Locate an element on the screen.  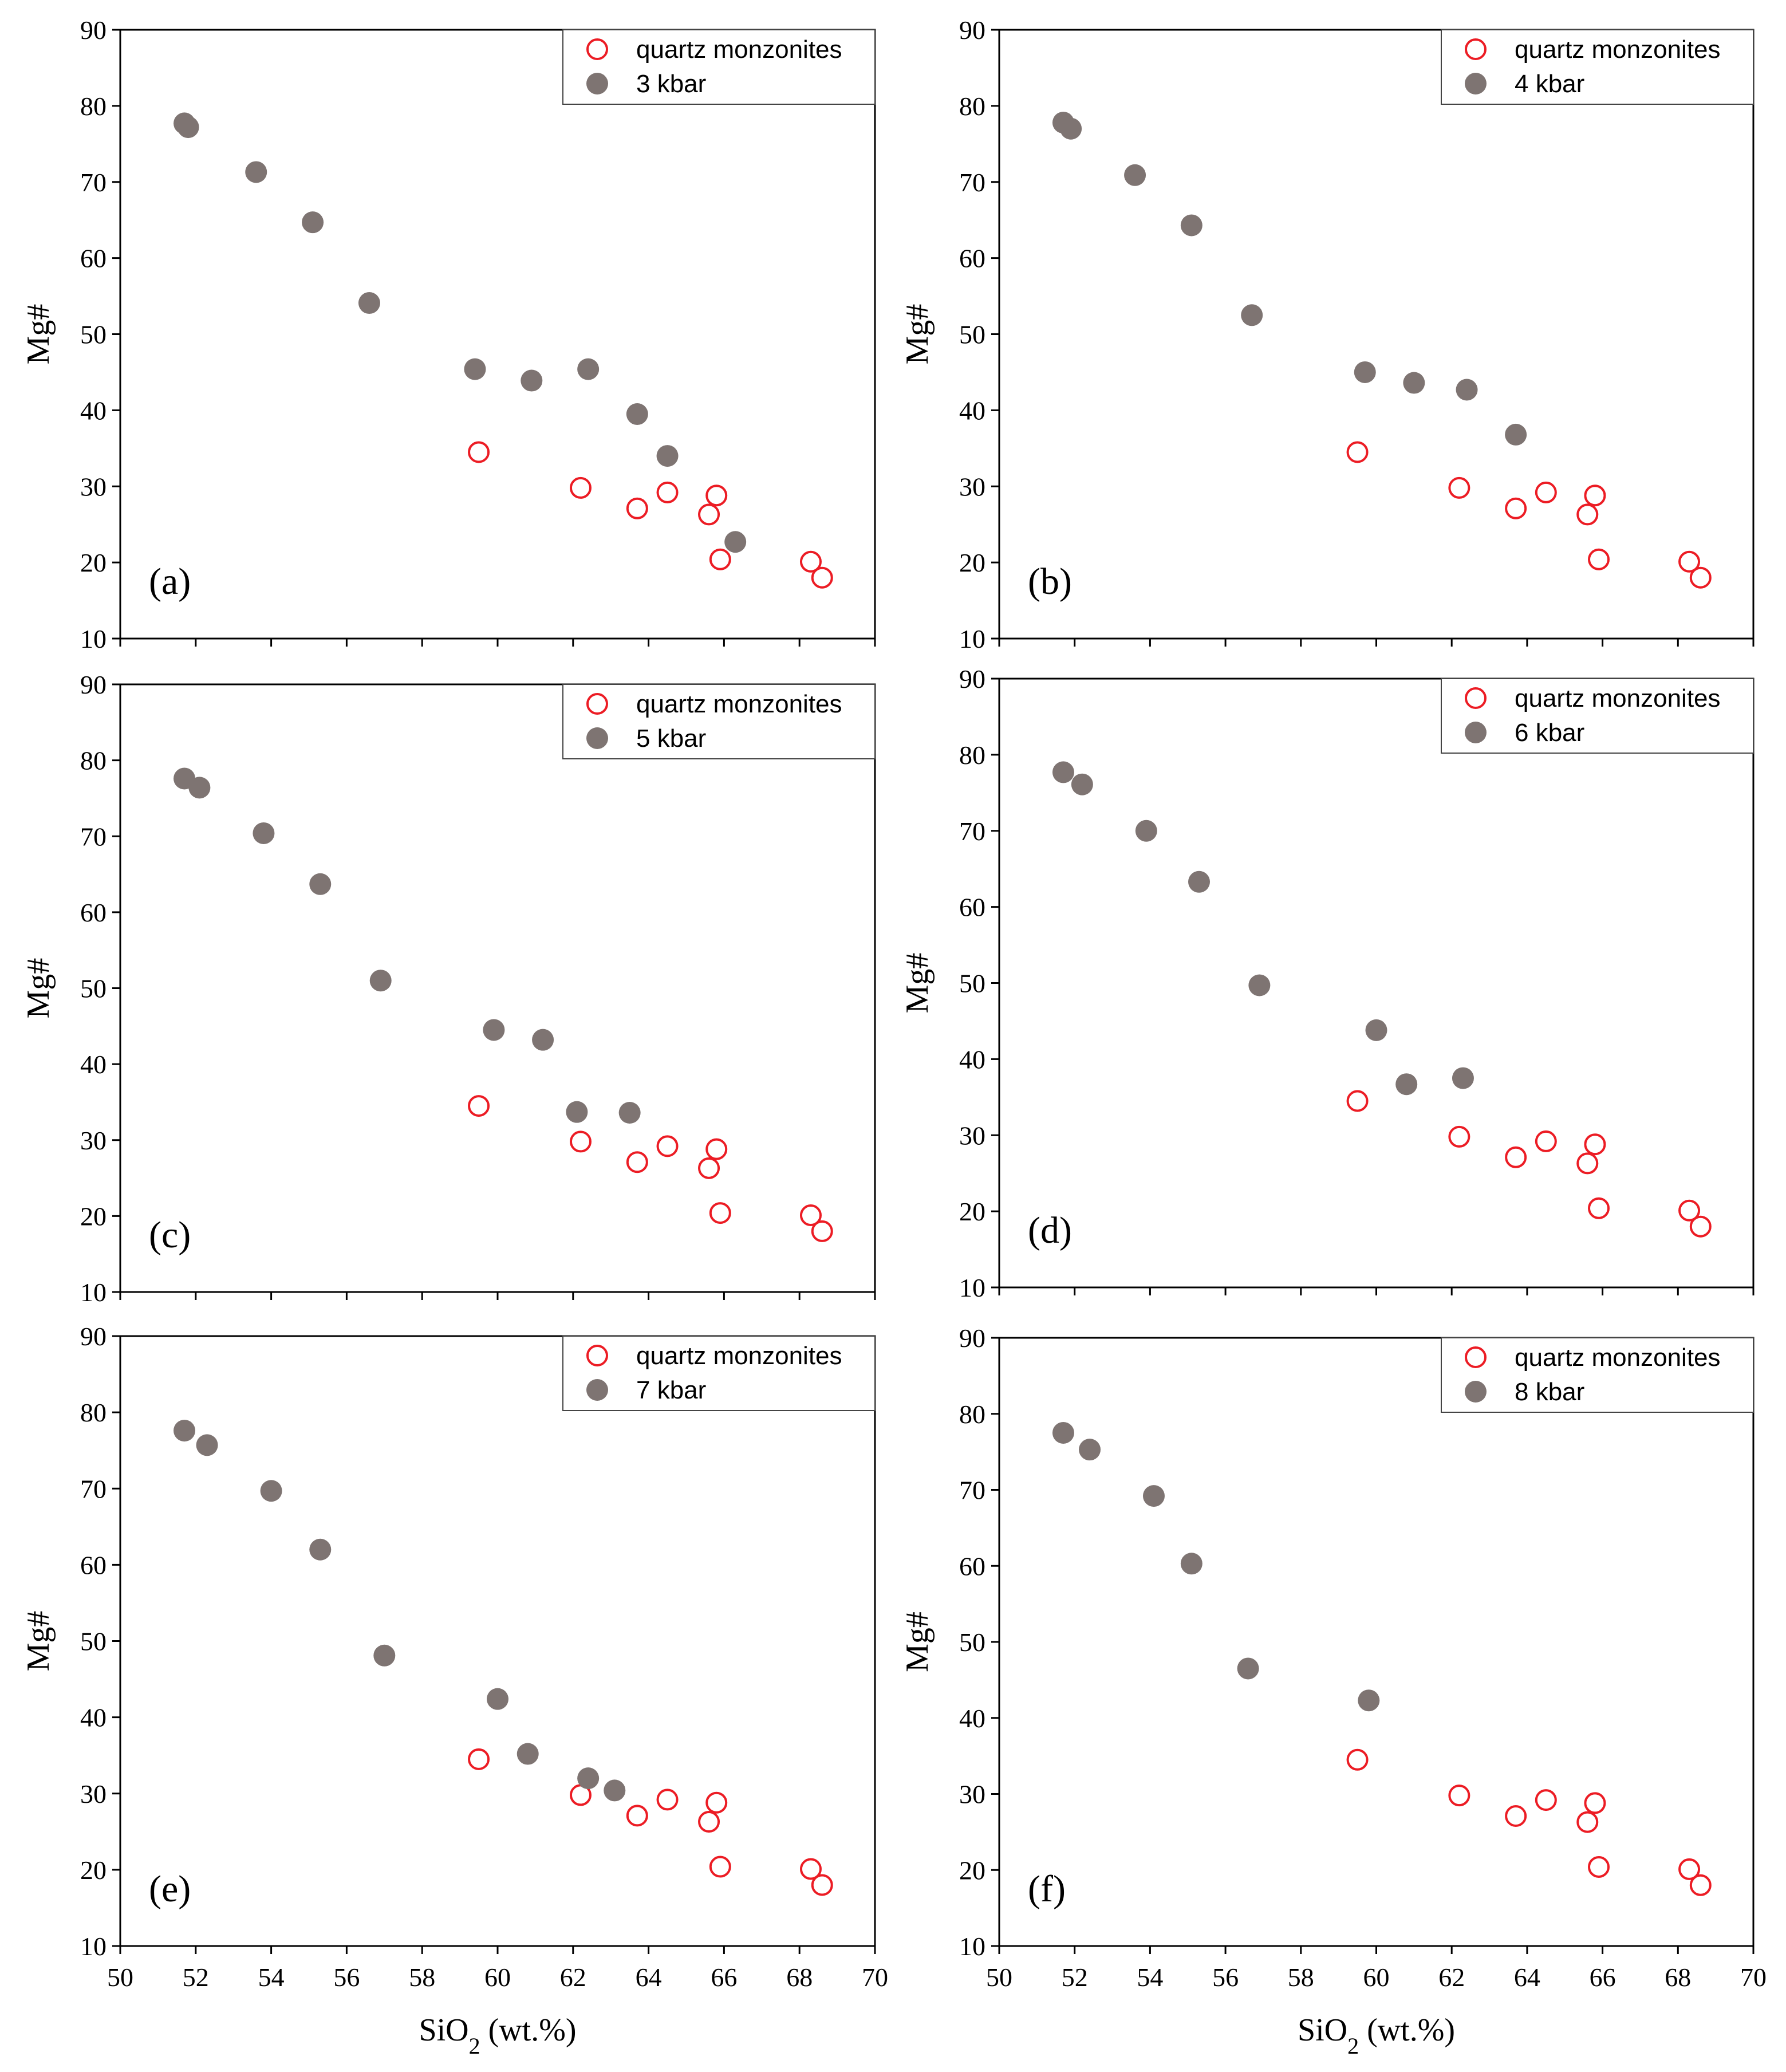
legend: quartz monzonites 4 kbar is located at coordinates (1598, 67).